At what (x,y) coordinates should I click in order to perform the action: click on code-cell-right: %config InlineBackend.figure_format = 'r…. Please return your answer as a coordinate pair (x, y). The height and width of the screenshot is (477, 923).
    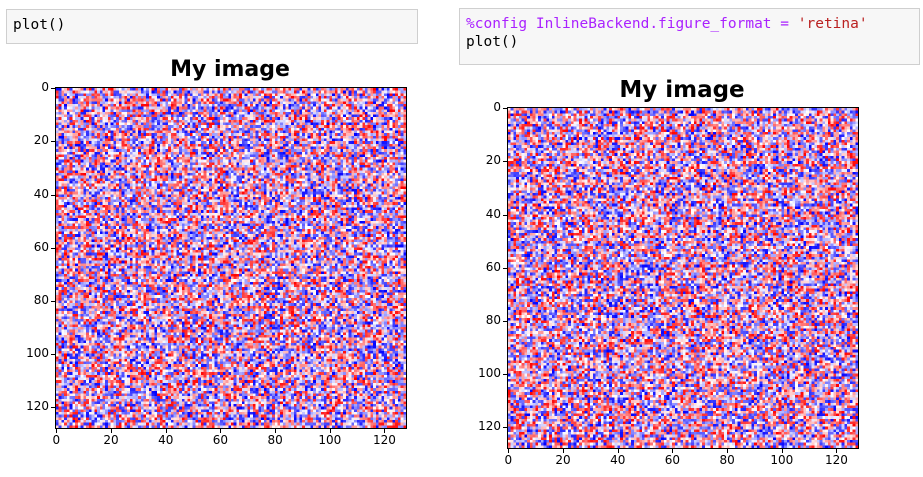
    Looking at the image, I should click on (689, 36).